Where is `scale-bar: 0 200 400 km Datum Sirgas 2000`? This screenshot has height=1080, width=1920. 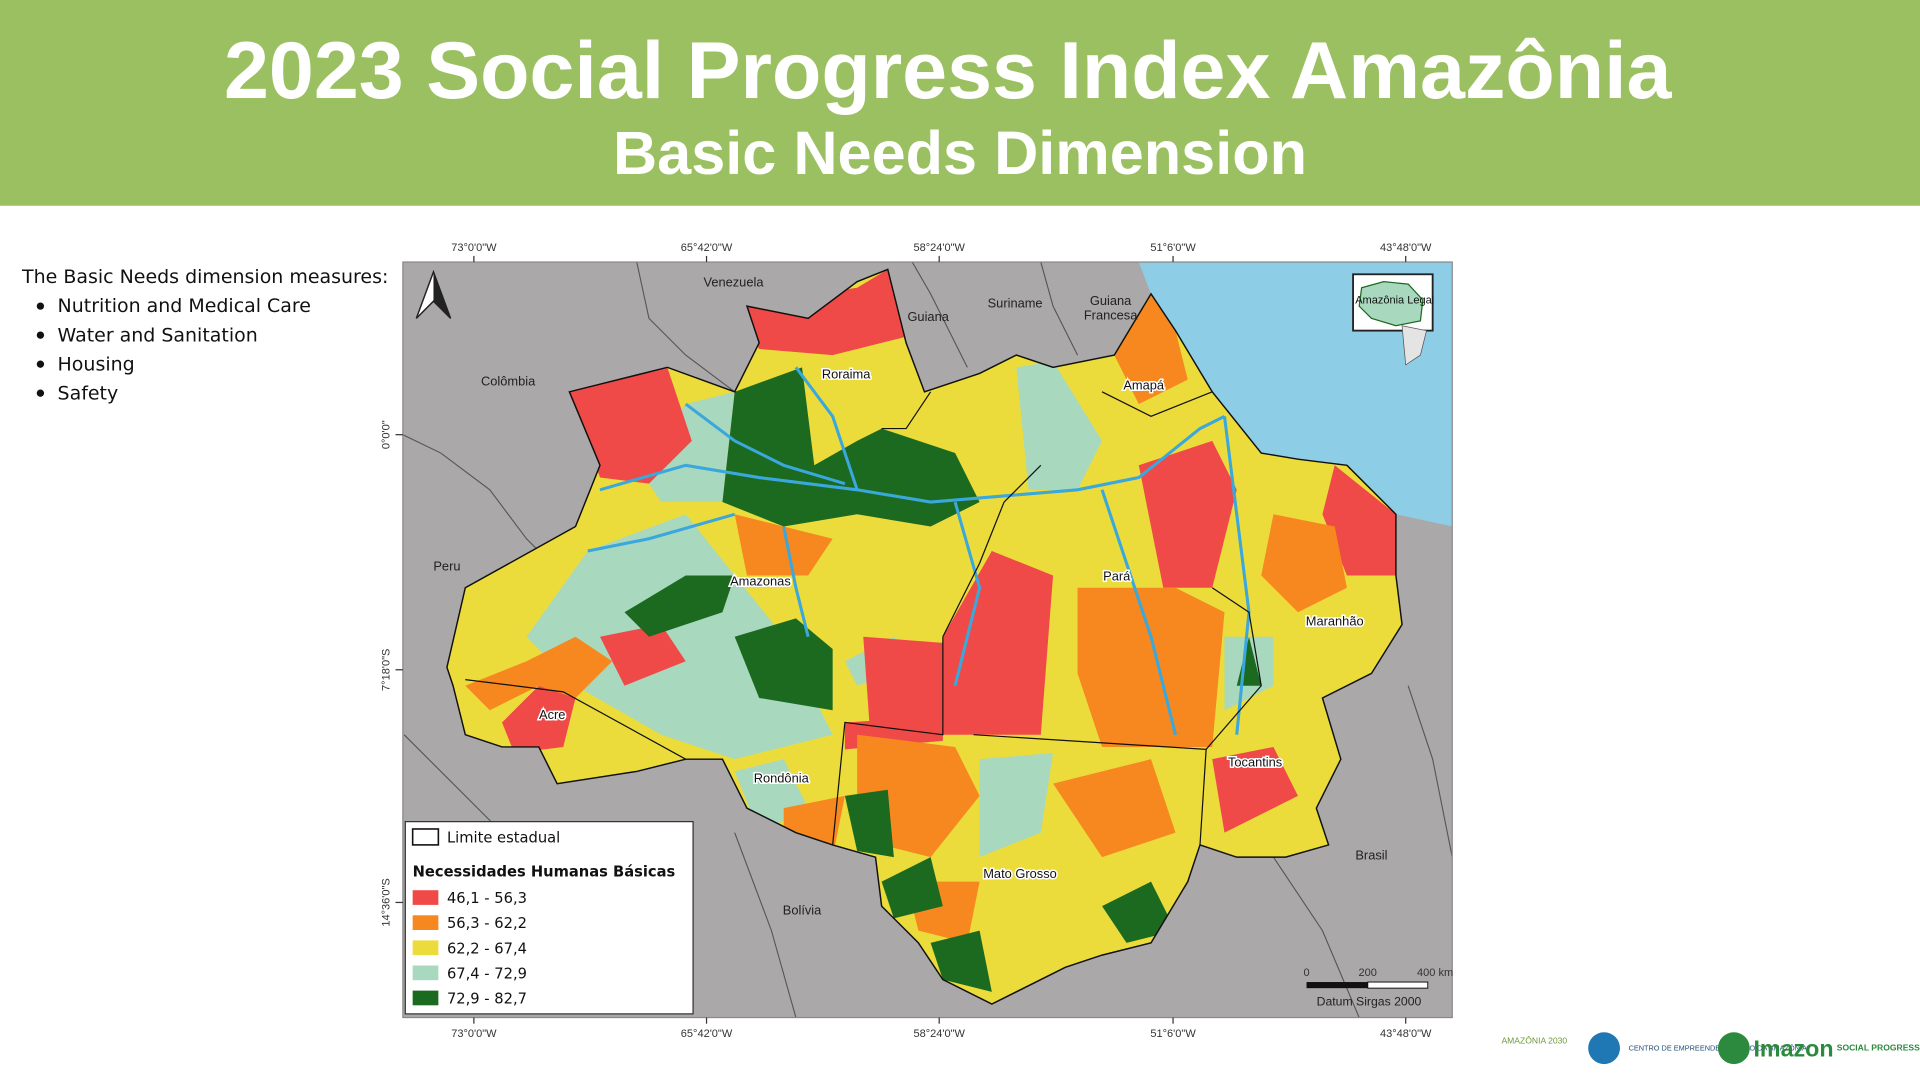
scale-bar: 0 200 400 km Datum Sirgas 2000 is located at coordinates (1378, 987).